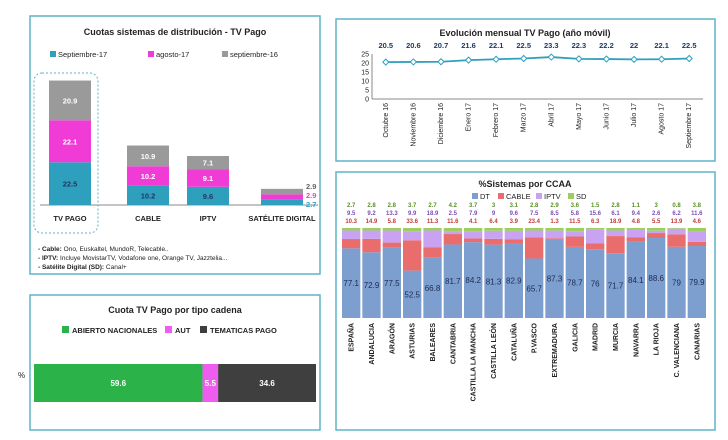 The image size is (728, 440). What do you see at coordinates (412, 294) in the screenshot?
I see `data-label: 52.5` at bounding box center [412, 294].